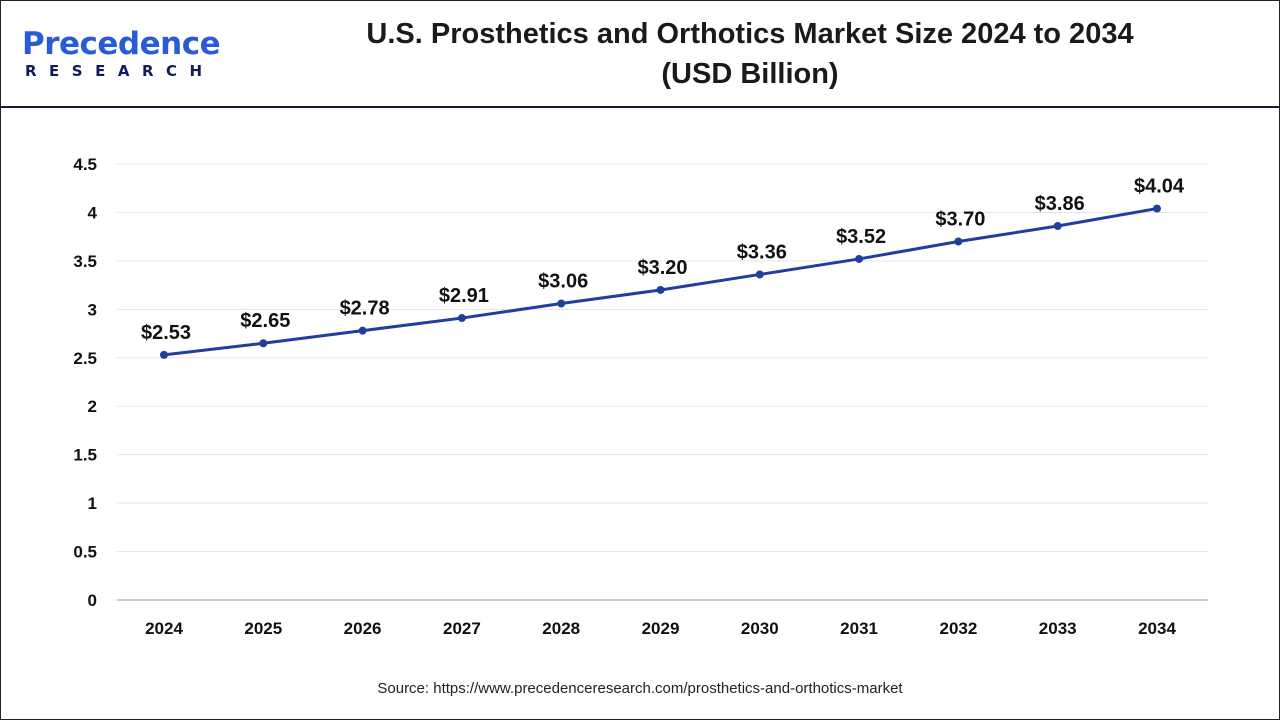  What do you see at coordinates (265, 321) in the screenshot?
I see `data-label: $2.65` at bounding box center [265, 321].